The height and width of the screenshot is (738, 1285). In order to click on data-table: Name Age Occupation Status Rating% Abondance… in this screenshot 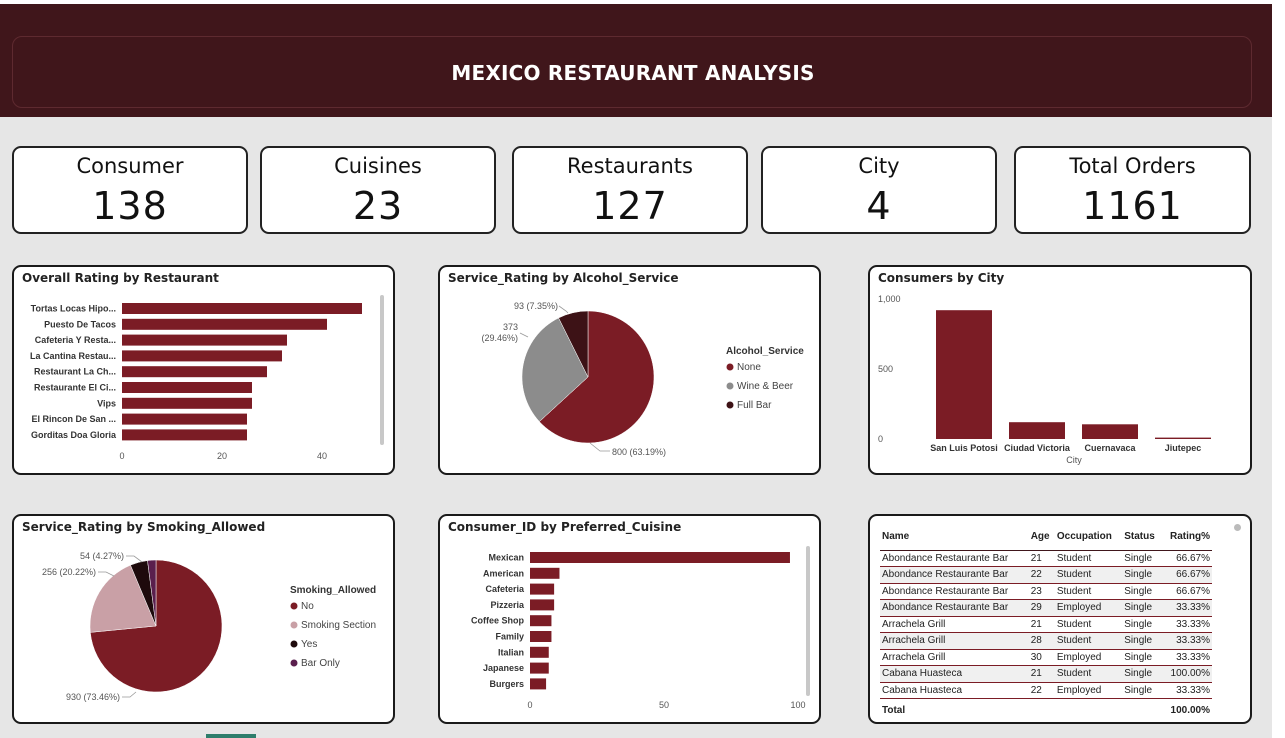, I will do `click(1046, 623)`.